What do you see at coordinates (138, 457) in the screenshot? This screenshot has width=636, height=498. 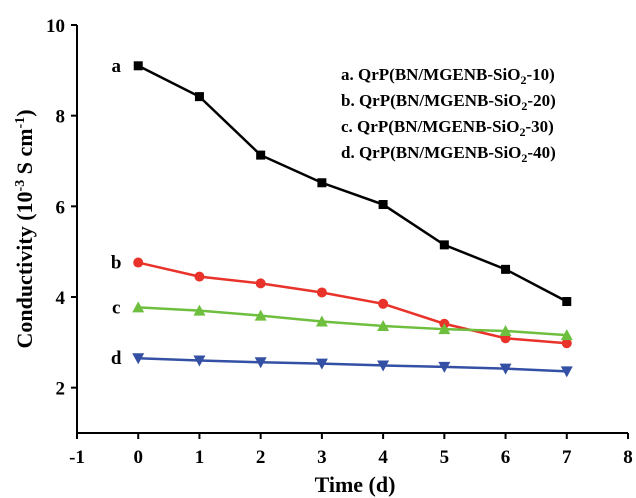 I see `x-tick-label: 0` at bounding box center [138, 457].